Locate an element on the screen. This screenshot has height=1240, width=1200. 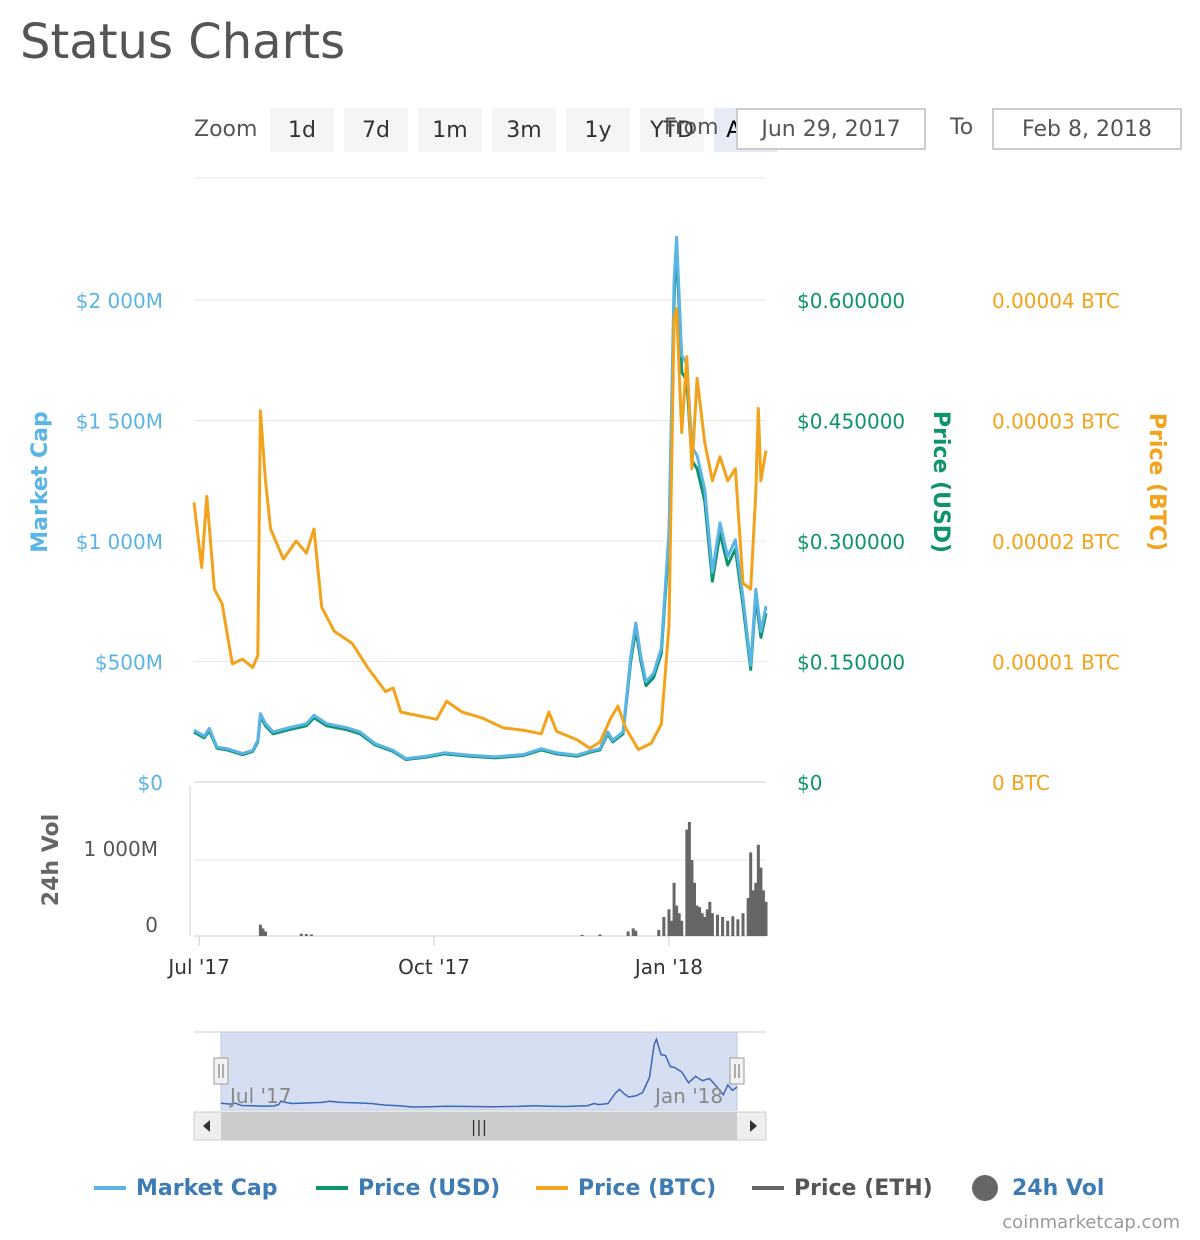
price-btc-tick-label: 0.00003 BTC is located at coordinates (1056, 422).